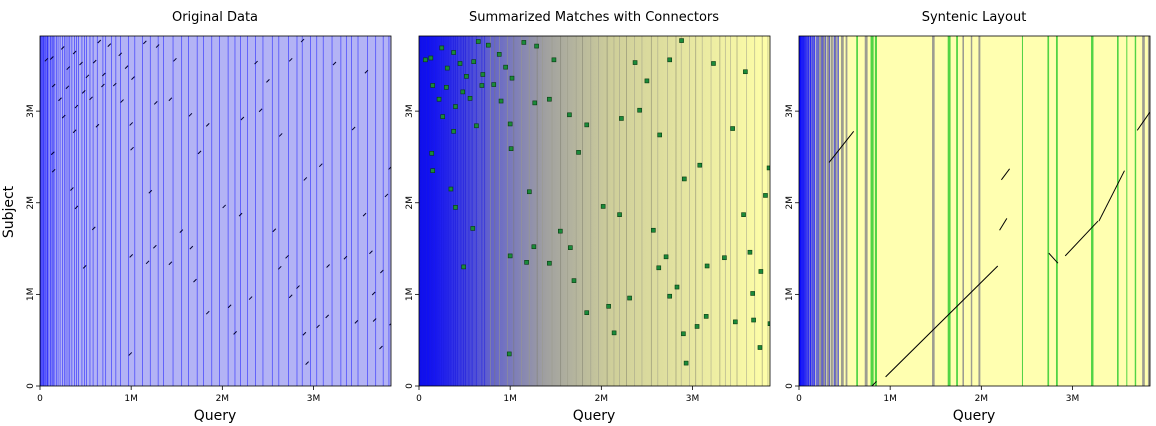  I want to click on y-tick-label: 2M, so click(790, 203).